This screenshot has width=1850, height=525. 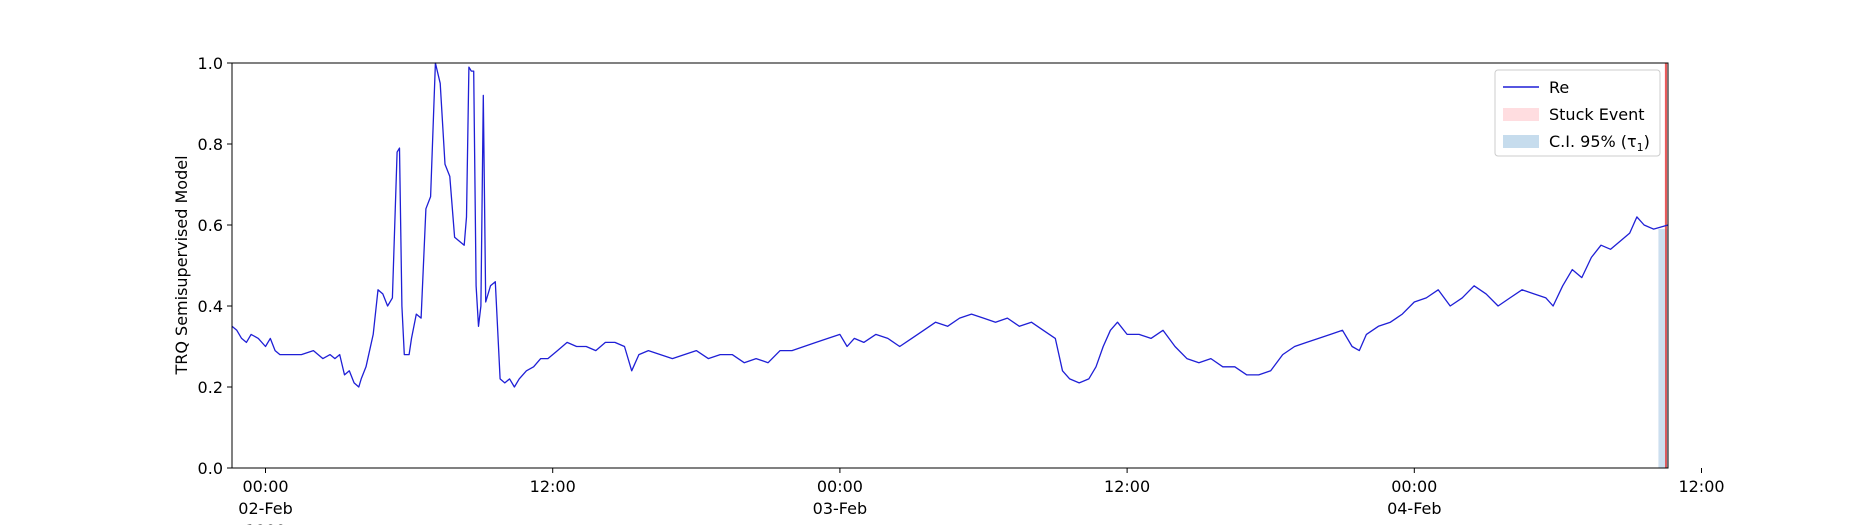 I want to click on legend-label: C.I. 95% (τ1), so click(x=1599, y=143).